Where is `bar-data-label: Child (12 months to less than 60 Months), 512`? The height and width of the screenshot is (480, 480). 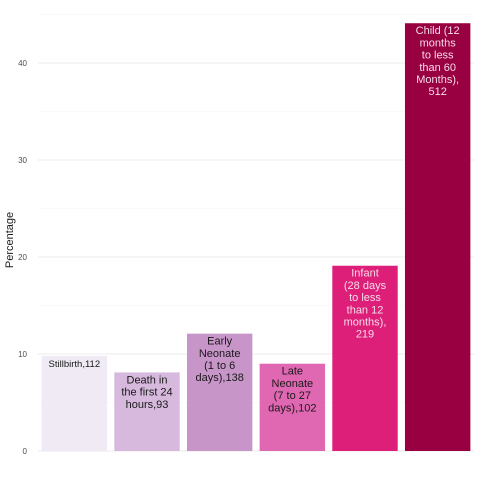
bar-data-label: Child (12 months to less than 60 Months), 512 is located at coordinates (438, 61).